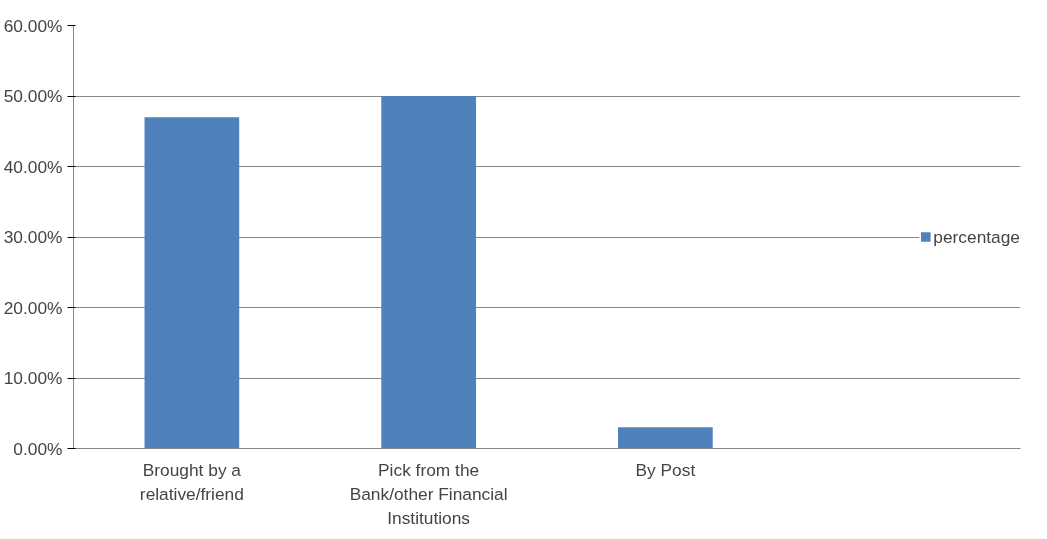 Image resolution: width=1047 pixels, height=539 pixels. I want to click on y-tick-label: 0.00%, so click(38, 448).